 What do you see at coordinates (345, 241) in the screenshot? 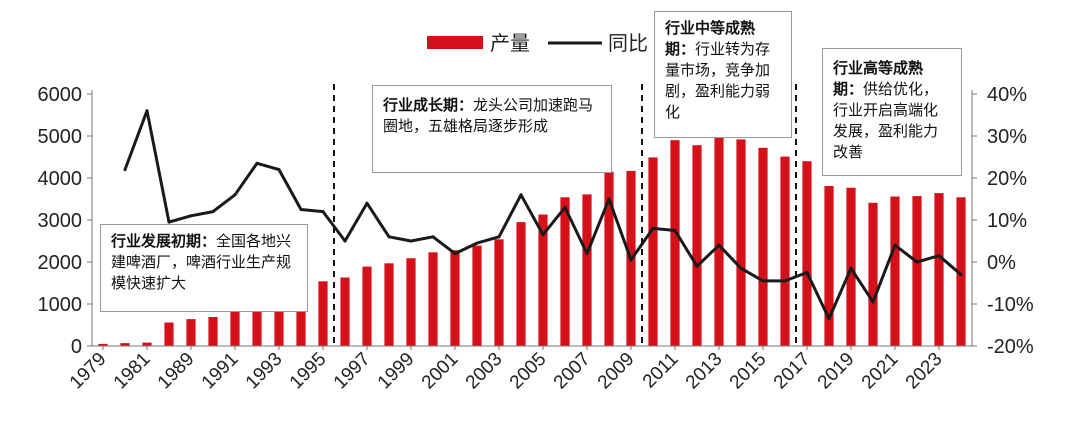
I see `yoy-point-1996` at bounding box center [345, 241].